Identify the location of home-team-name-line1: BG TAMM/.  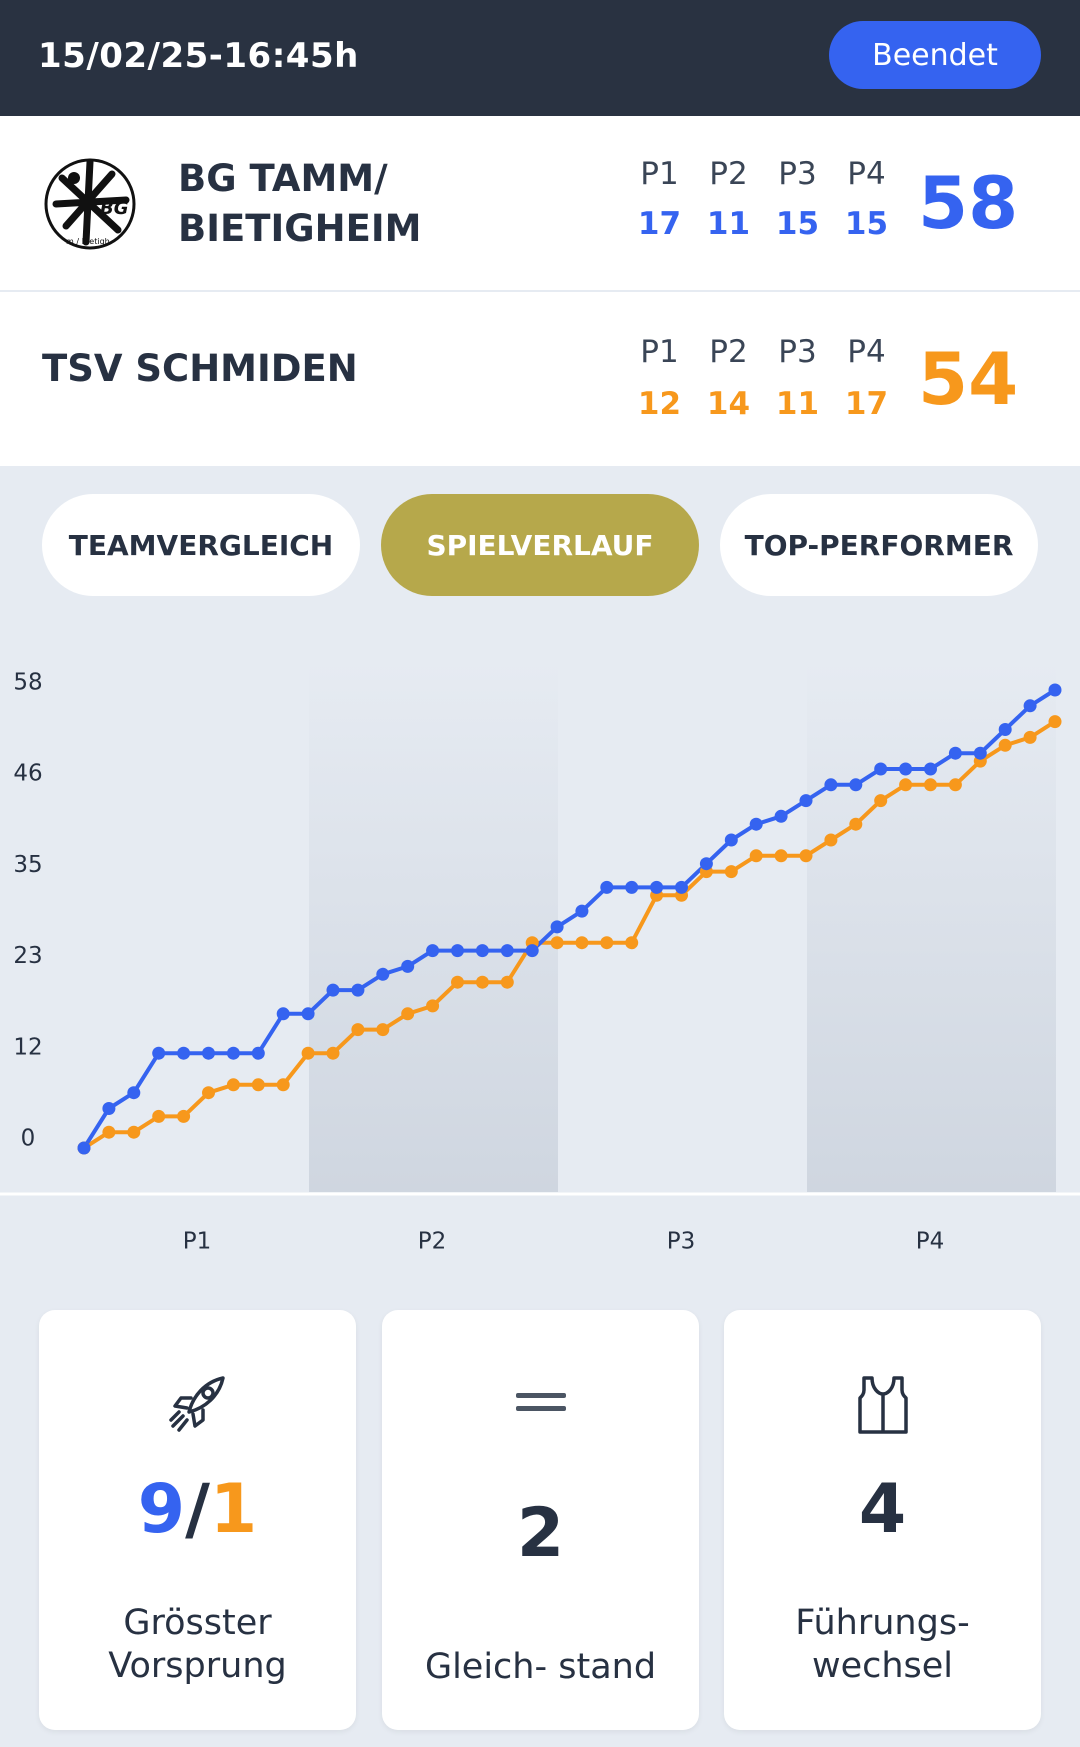
(283, 178).